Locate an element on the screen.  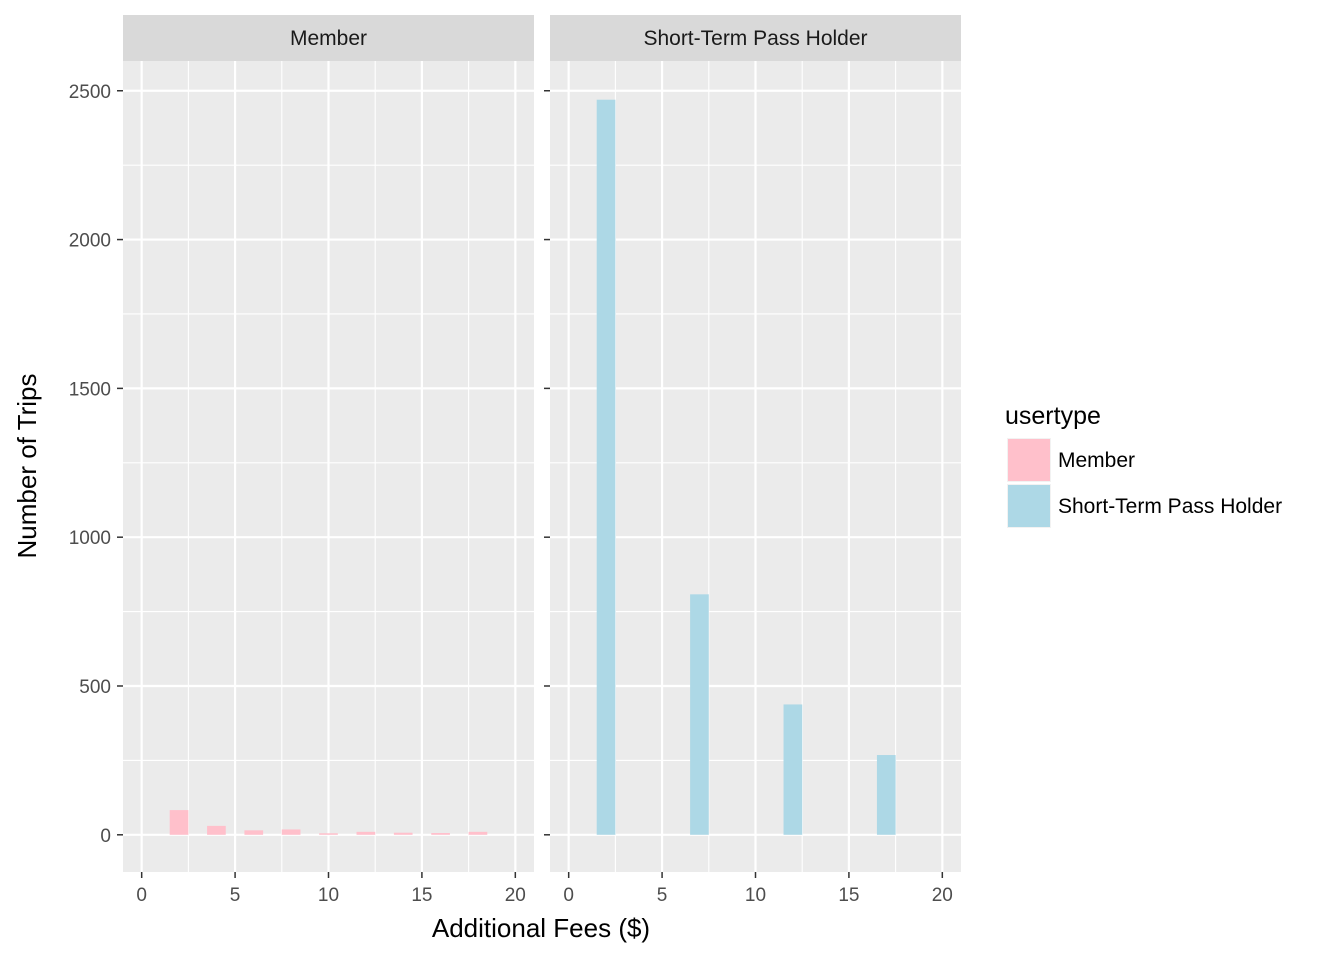
y-tick-label: 2000 is located at coordinates (90, 241).